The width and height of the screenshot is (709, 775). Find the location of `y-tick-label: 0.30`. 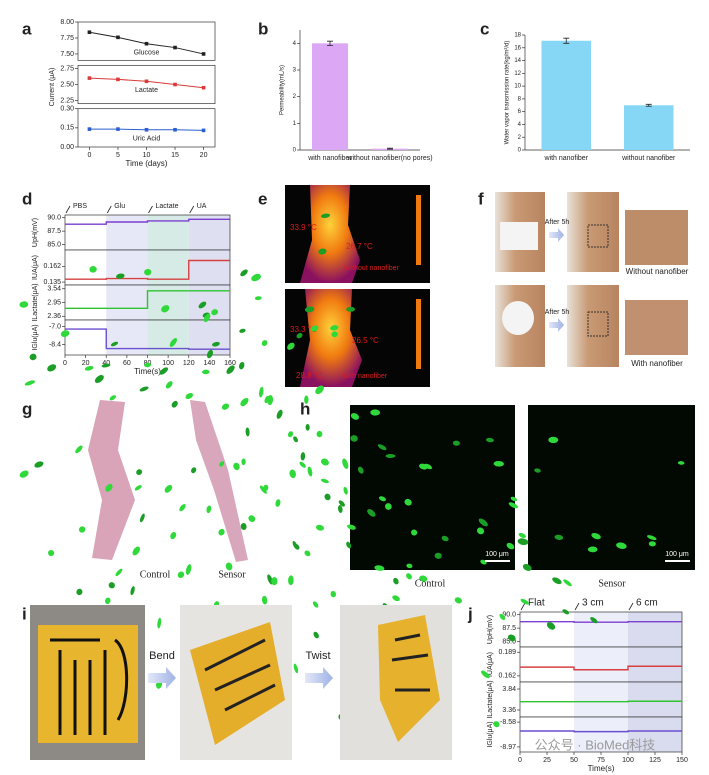

y-tick-label: 0.30 is located at coordinates (67, 109).